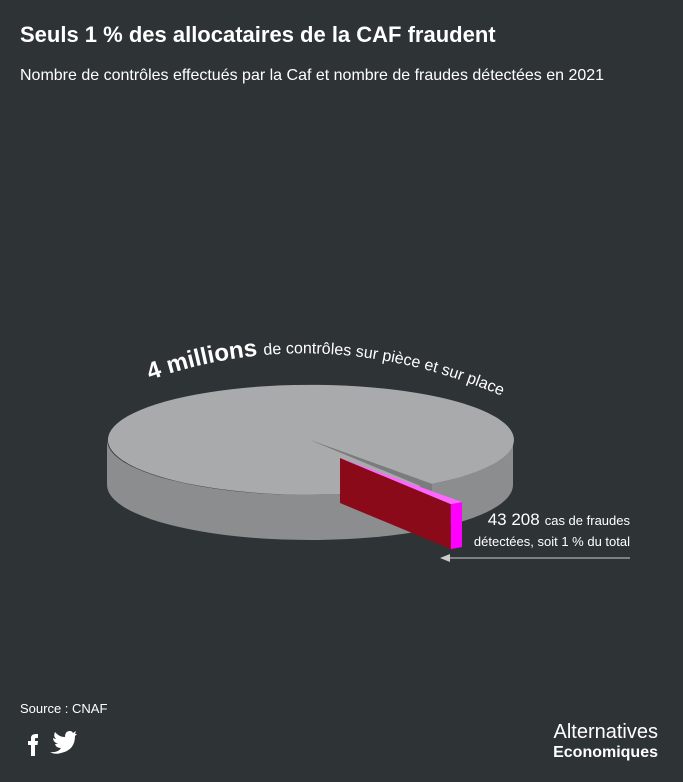  What do you see at coordinates (401, 481) in the screenshot?
I see `fraud-slice` at bounding box center [401, 481].